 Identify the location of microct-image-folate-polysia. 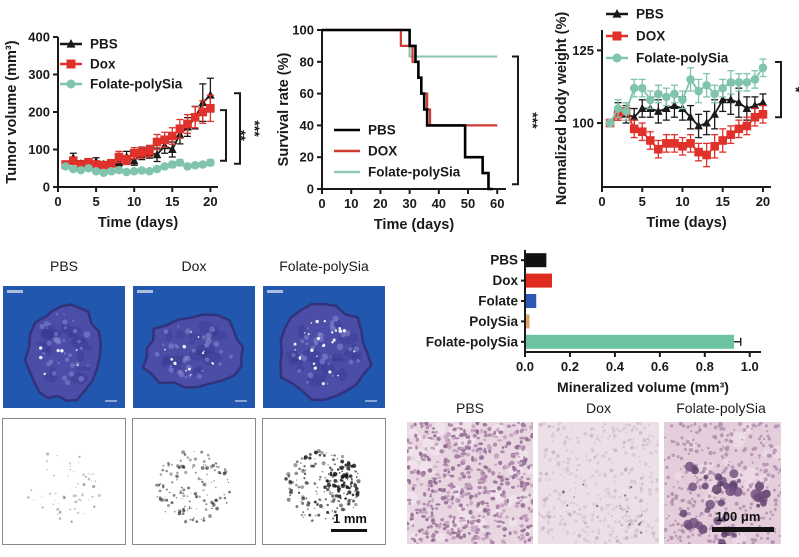
(324, 347).